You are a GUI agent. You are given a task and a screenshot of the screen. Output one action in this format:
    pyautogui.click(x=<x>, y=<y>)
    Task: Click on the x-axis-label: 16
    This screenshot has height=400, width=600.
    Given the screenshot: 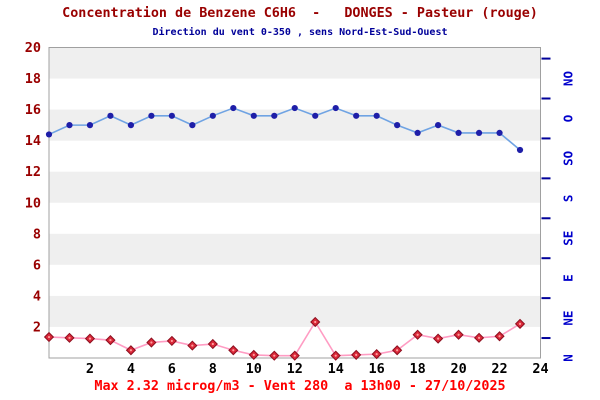 What is the action you would take?
    pyautogui.click(x=377, y=369)
    